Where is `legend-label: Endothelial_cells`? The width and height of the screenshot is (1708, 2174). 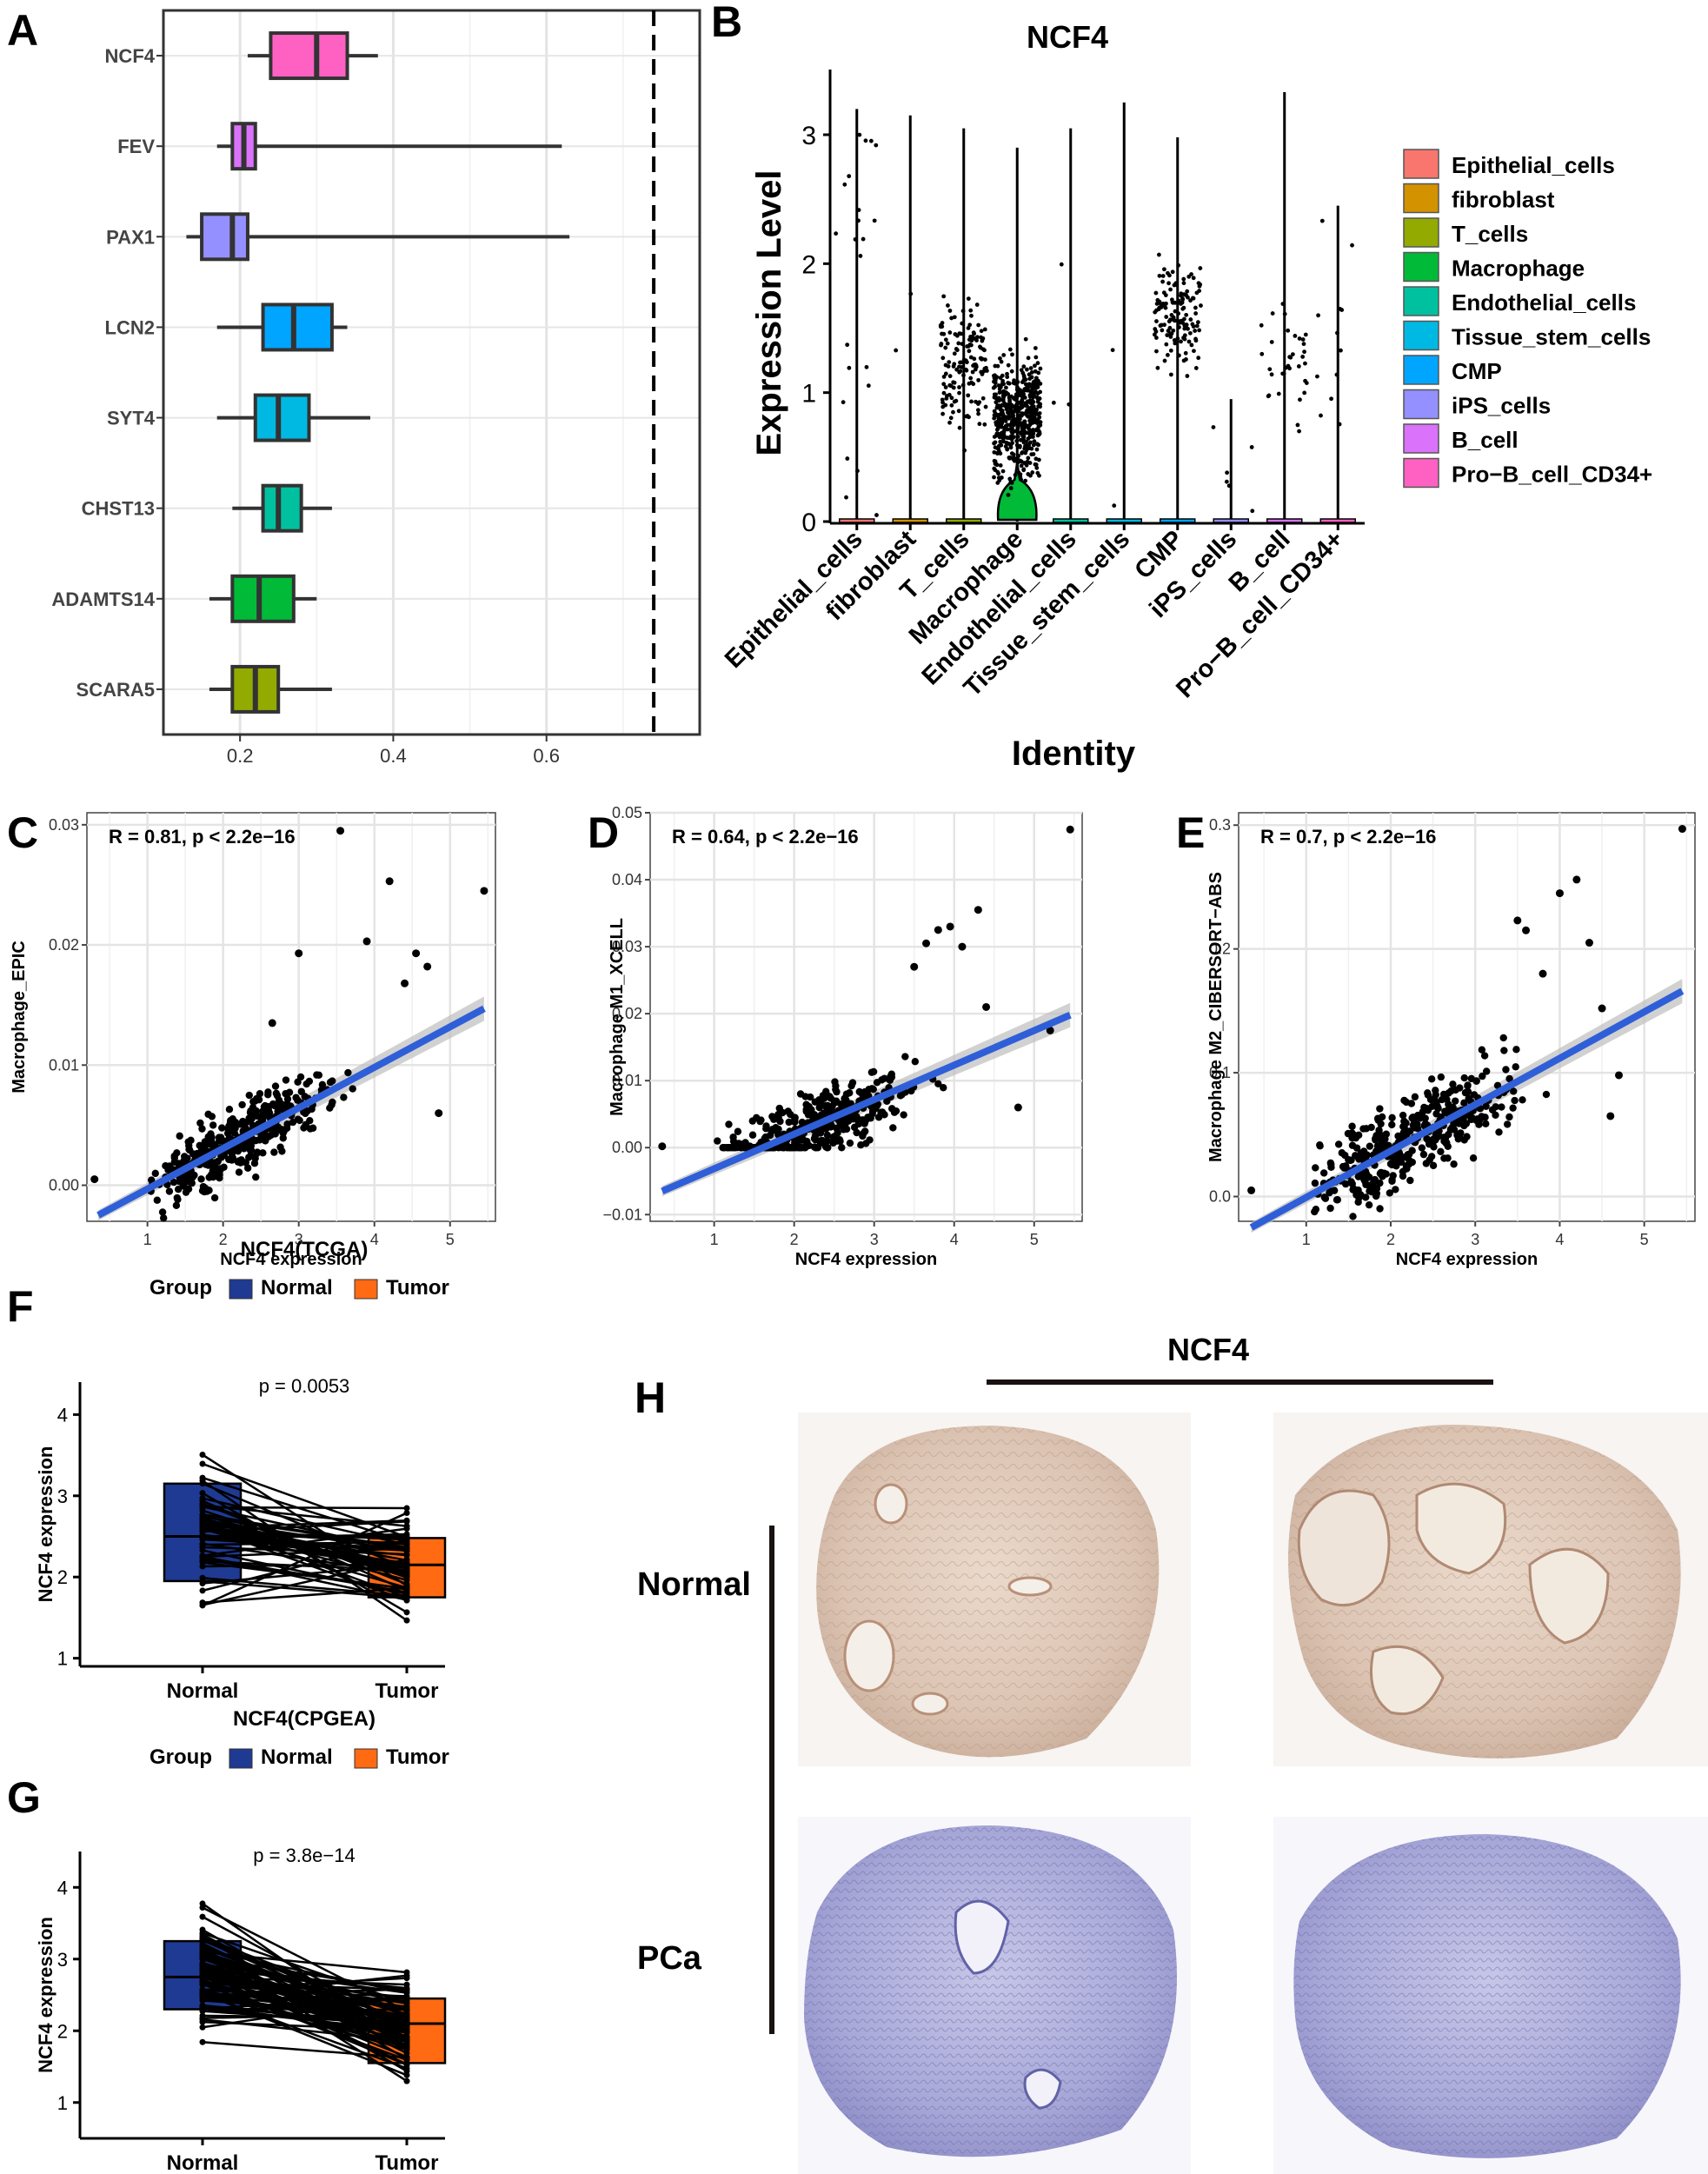
legend-label: Endothelial_cells is located at coordinates (1544, 302).